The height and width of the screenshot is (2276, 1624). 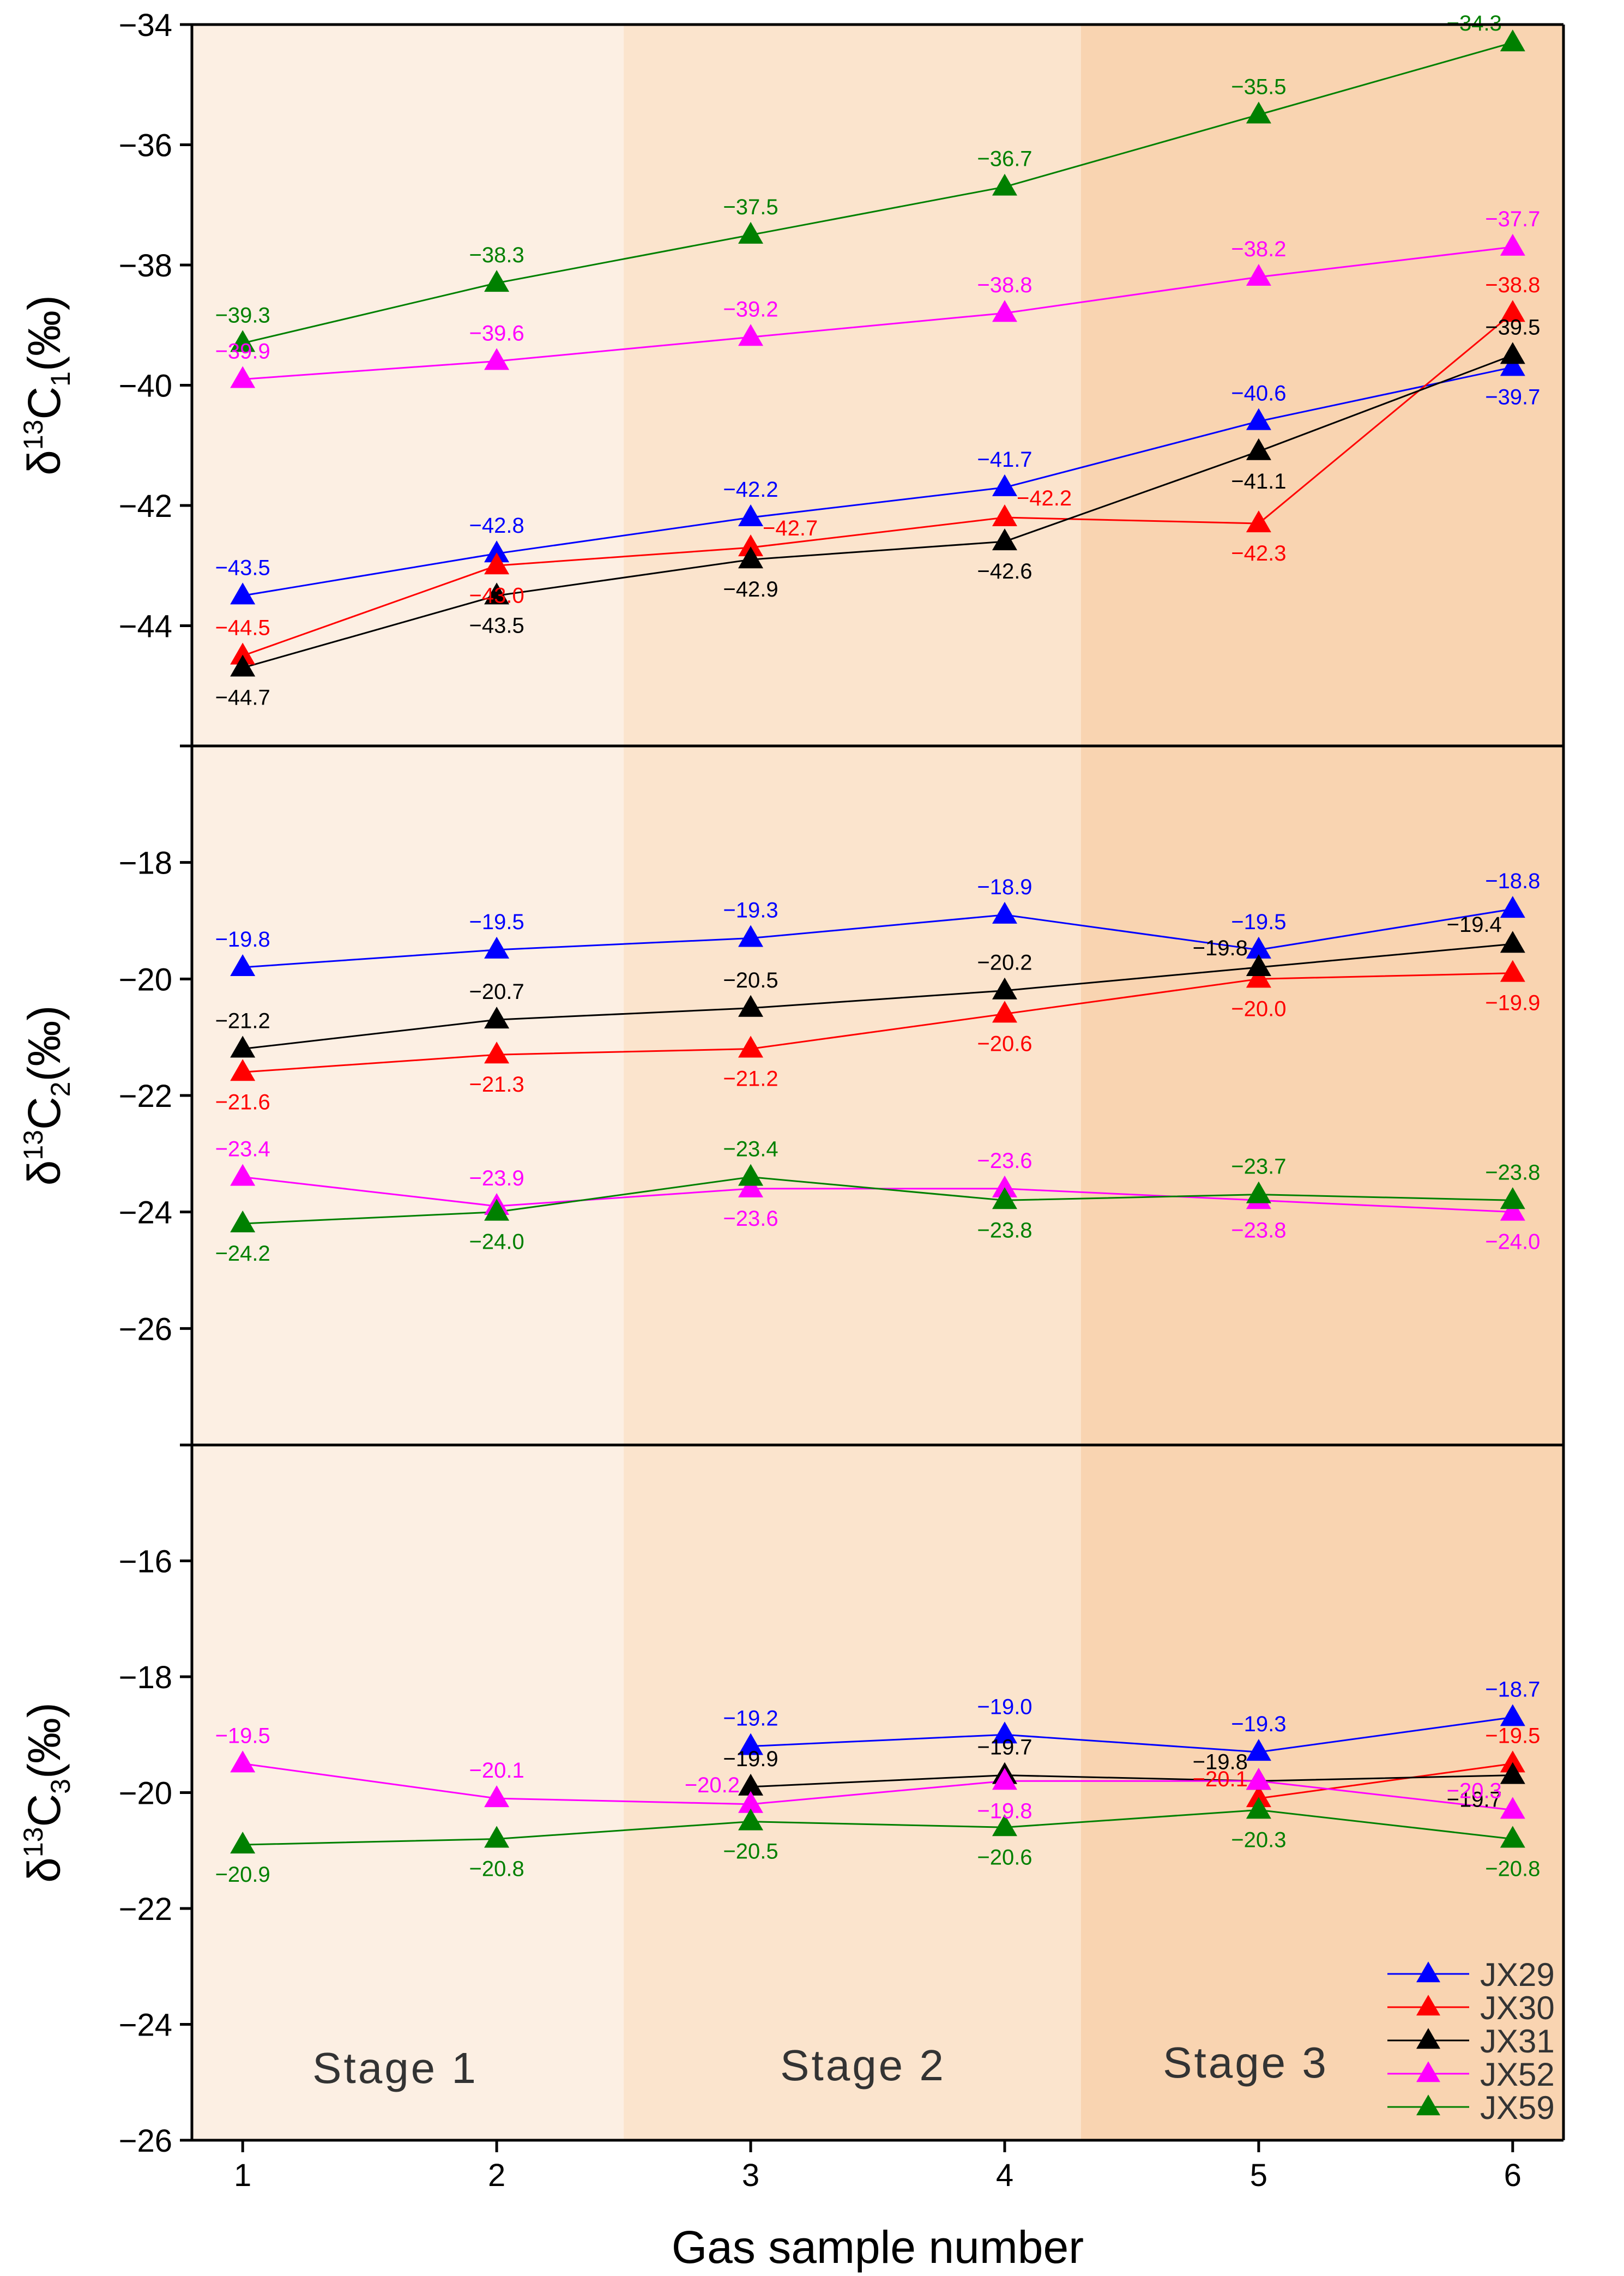 I want to click on data-label-jx52-panel-3-x6: −20.3, so click(x=1474, y=1791).